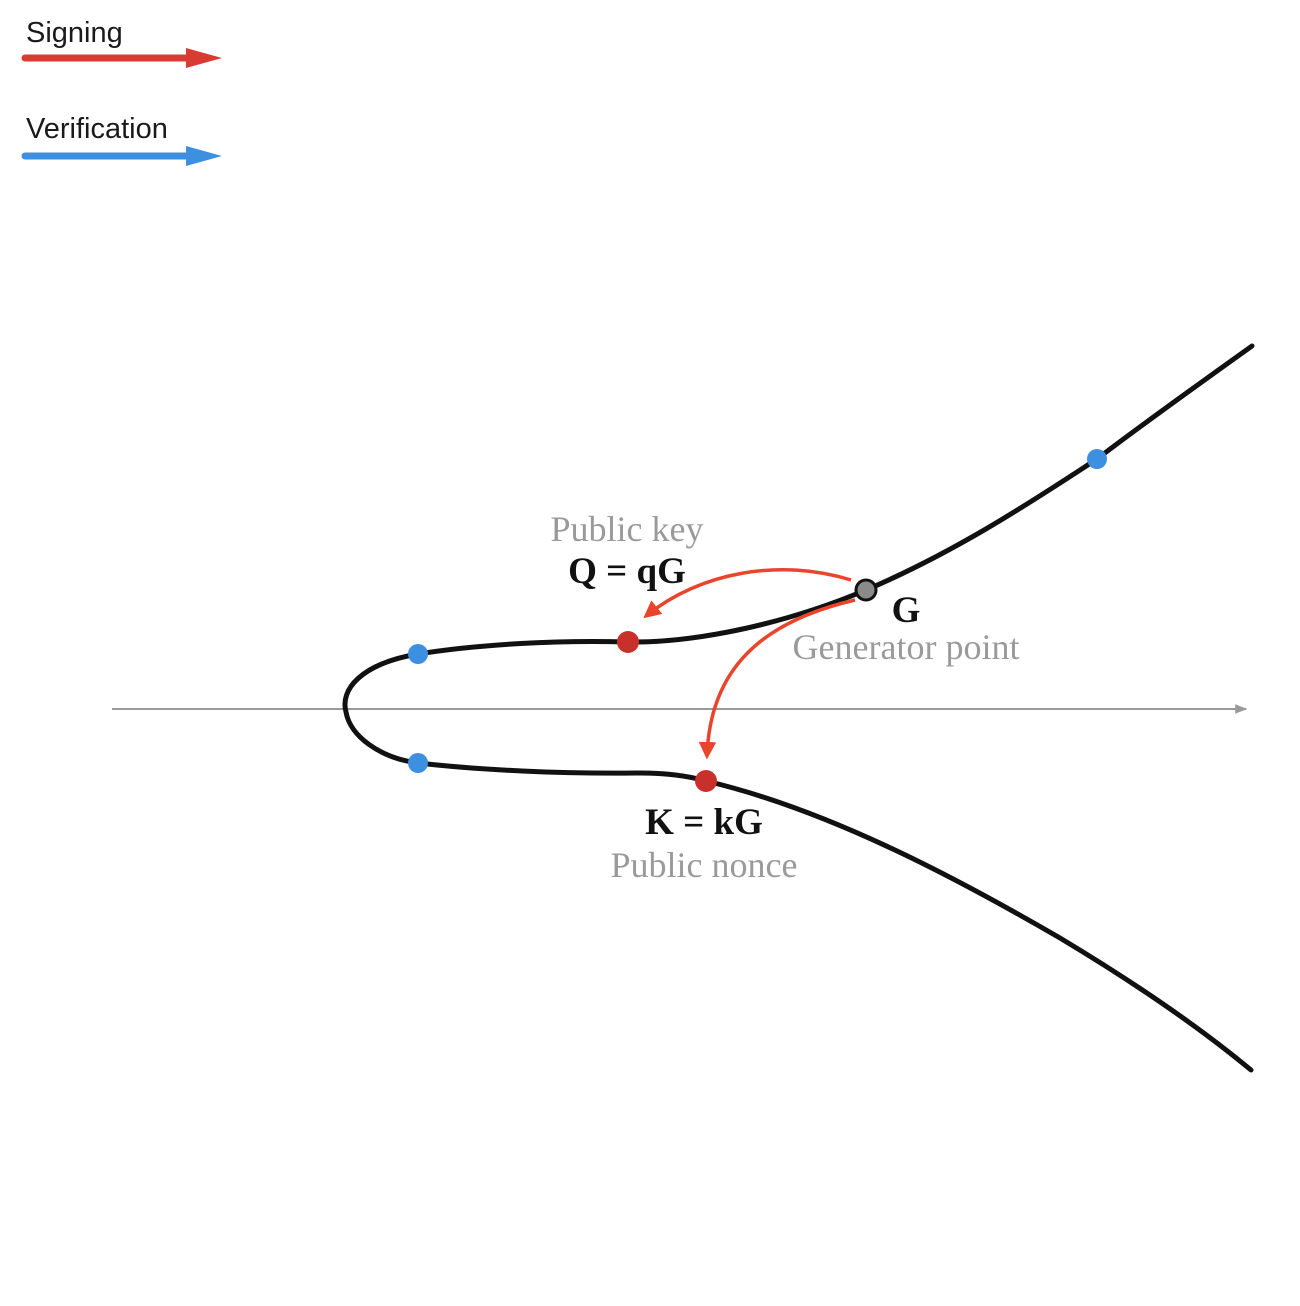 The image size is (1300, 1306). Describe the element at coordinates (906, 610) in the screenshot. I see `generator-label: G` at that location.